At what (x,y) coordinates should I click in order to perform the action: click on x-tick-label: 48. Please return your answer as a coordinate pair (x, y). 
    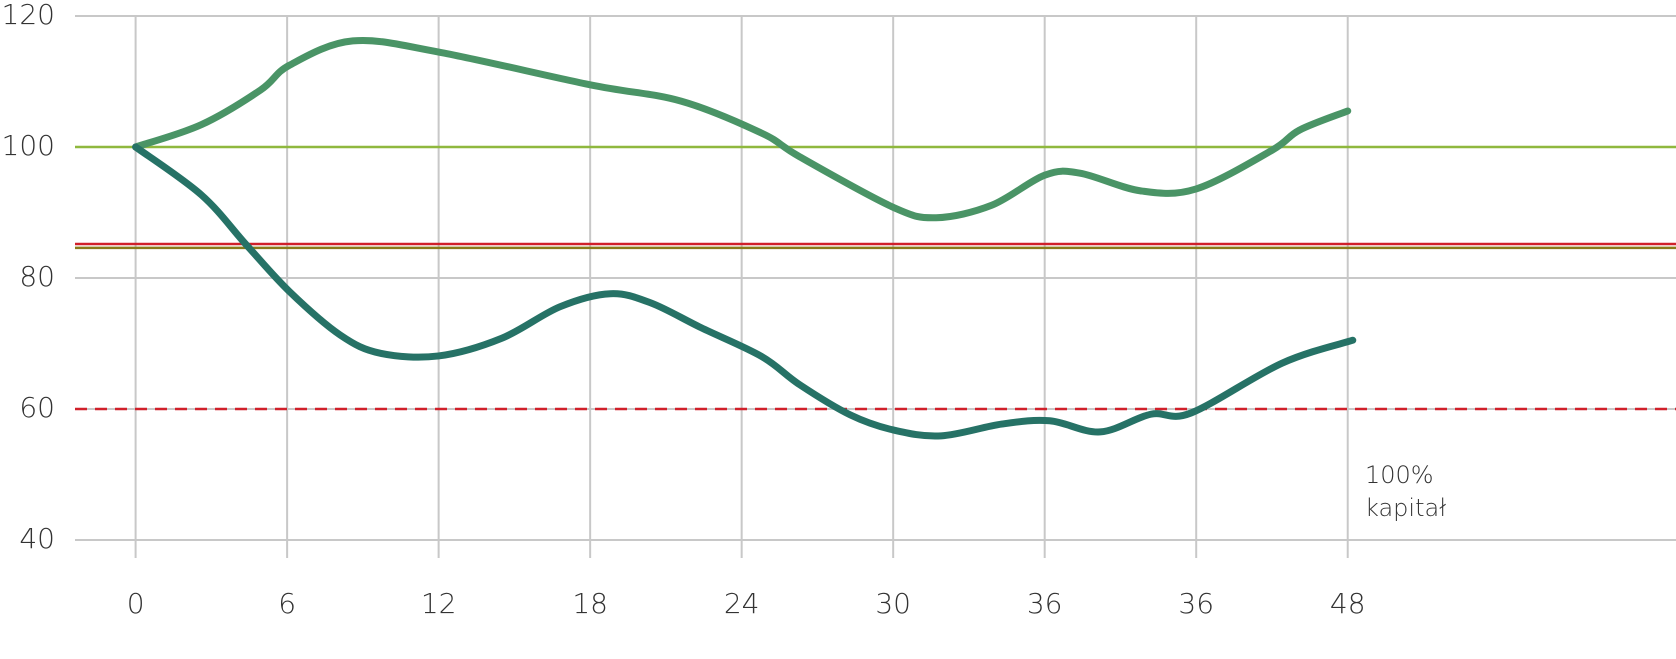
    Looking at the image, I should click on (1348, 603).